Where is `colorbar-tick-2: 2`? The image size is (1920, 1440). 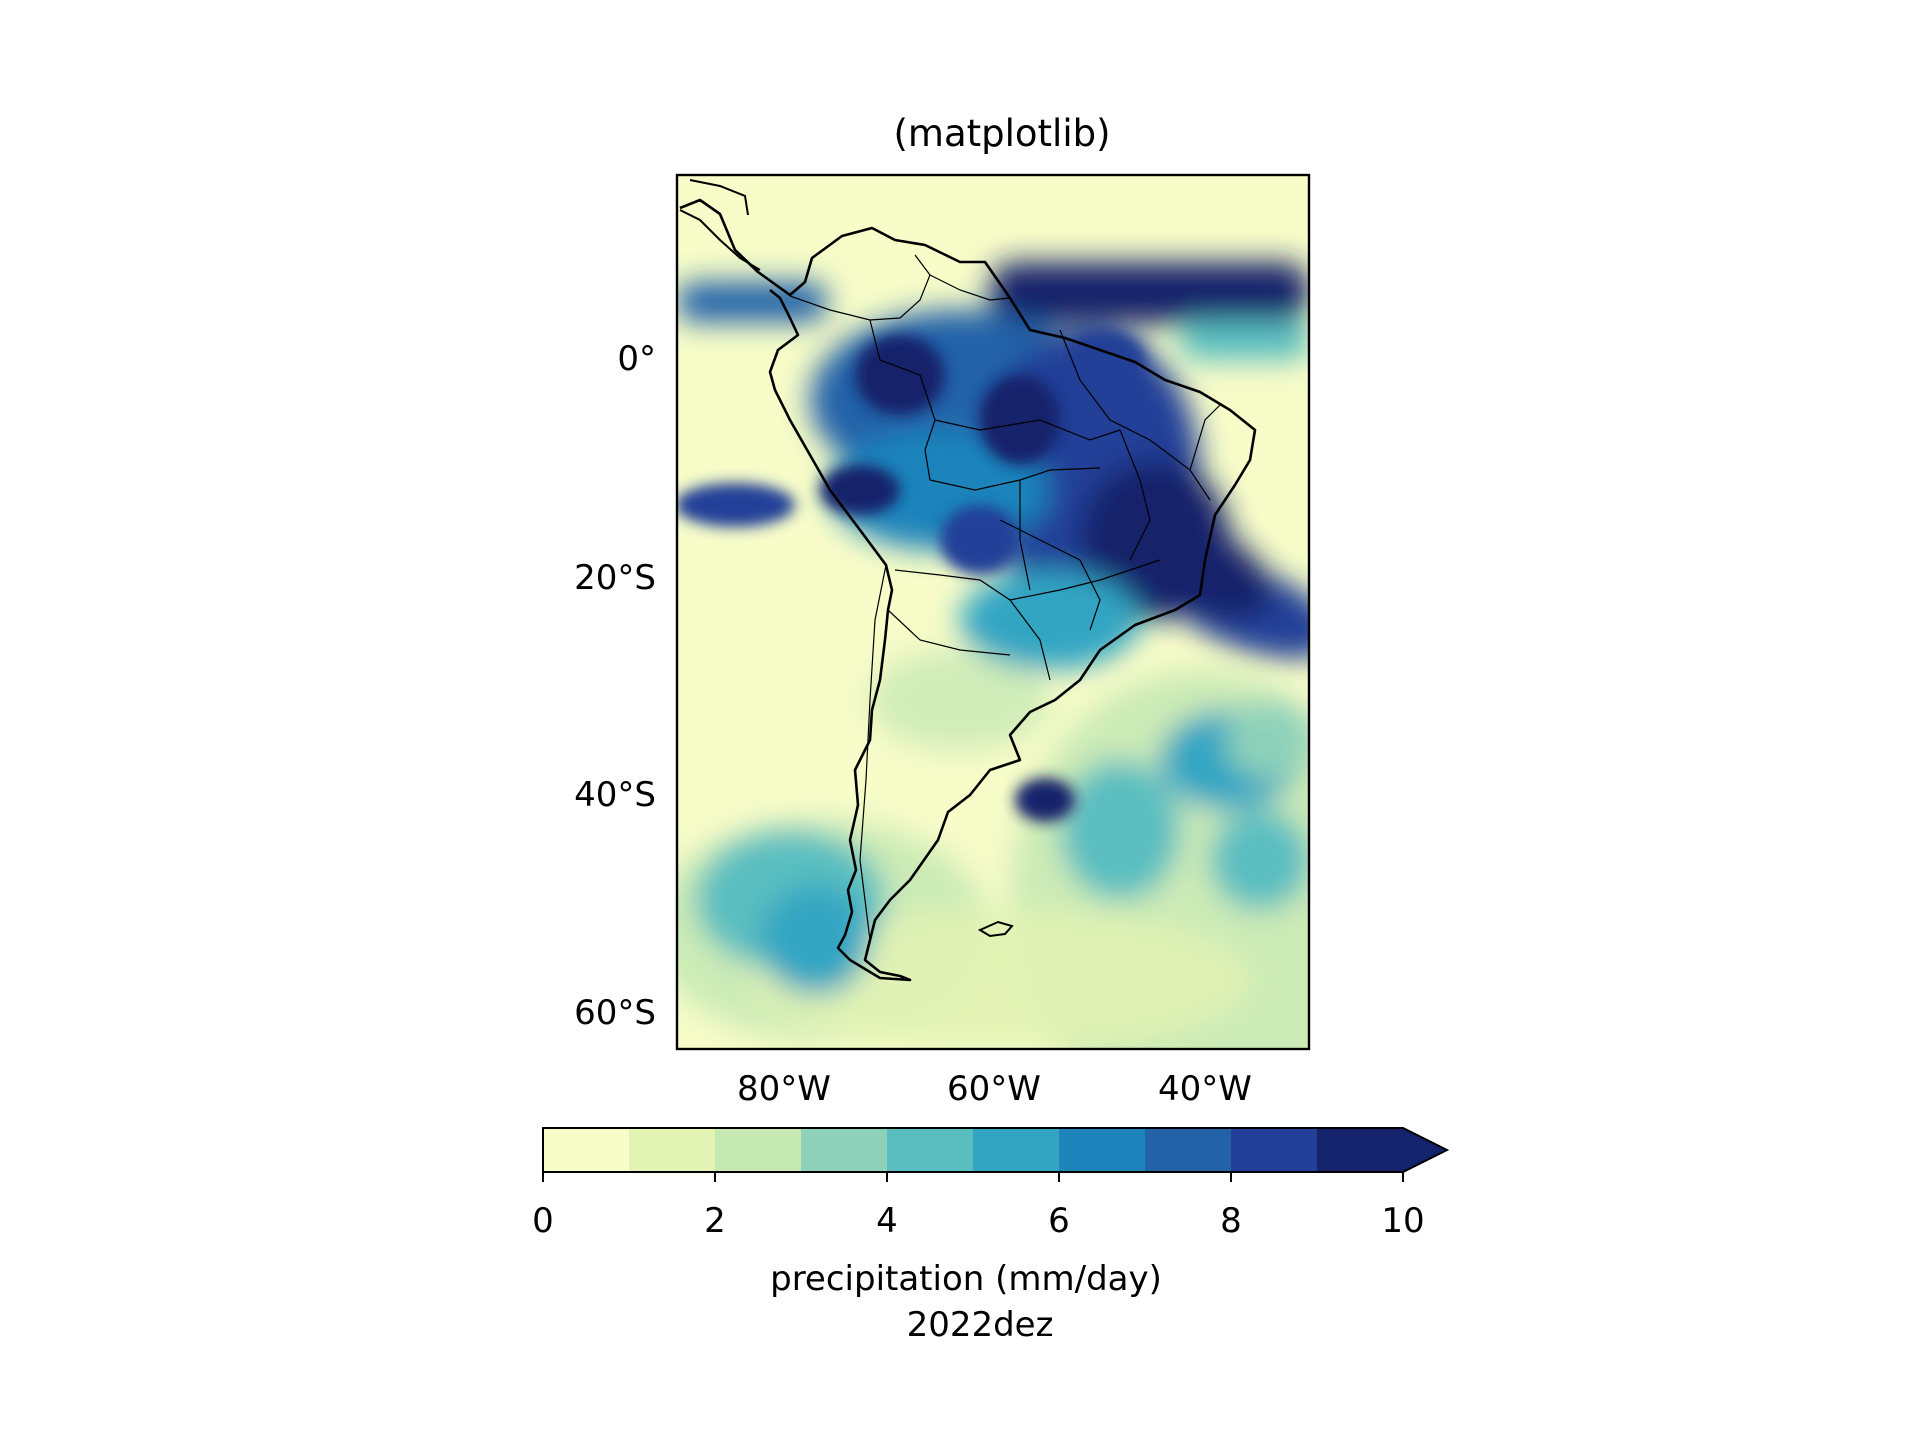
colorbar-tick-2: 2 is located at coordinates (715, 1221).